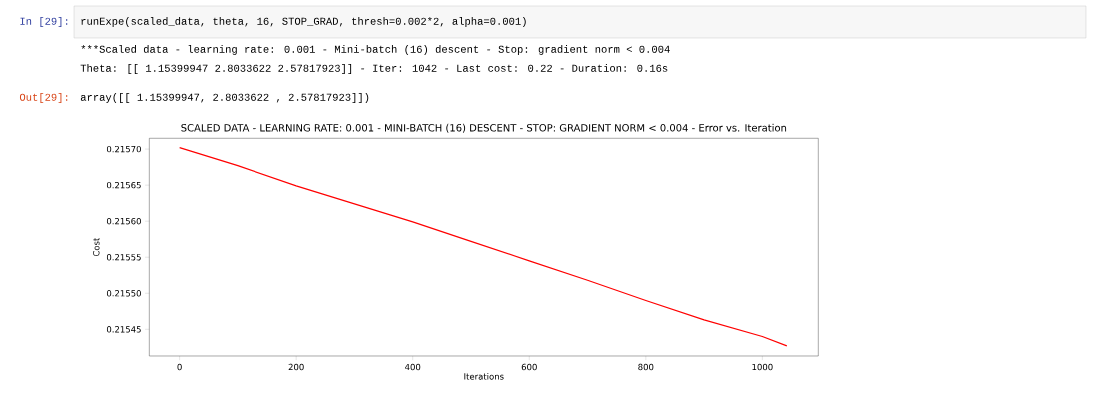 The width and height of the screenshot is (1099, 393). I want to click on text: array([[ 1.15399947, 2.8033622 , 2.57817923]]), so click(224, 98).